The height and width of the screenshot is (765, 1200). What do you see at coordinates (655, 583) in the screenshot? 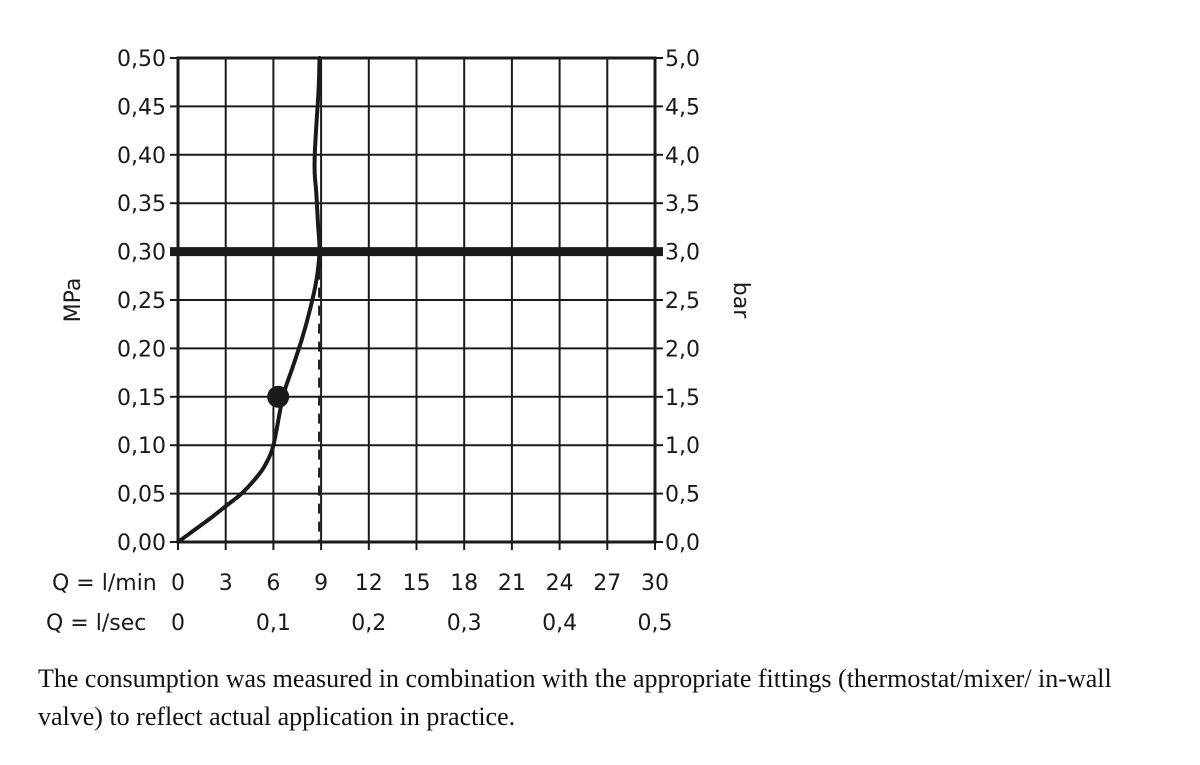
I see `x-lmin-tick-label: 30` at bounding box center [655, 583].